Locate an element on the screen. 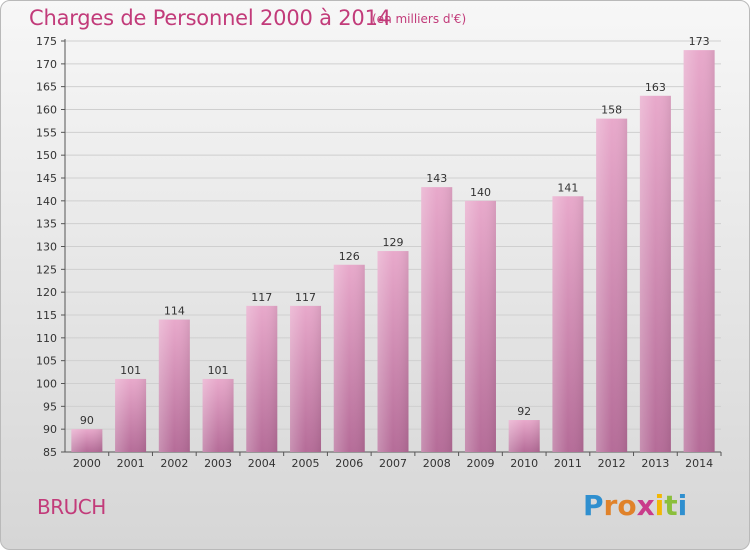  data-label: 158 is located at coordinates (611, 110).